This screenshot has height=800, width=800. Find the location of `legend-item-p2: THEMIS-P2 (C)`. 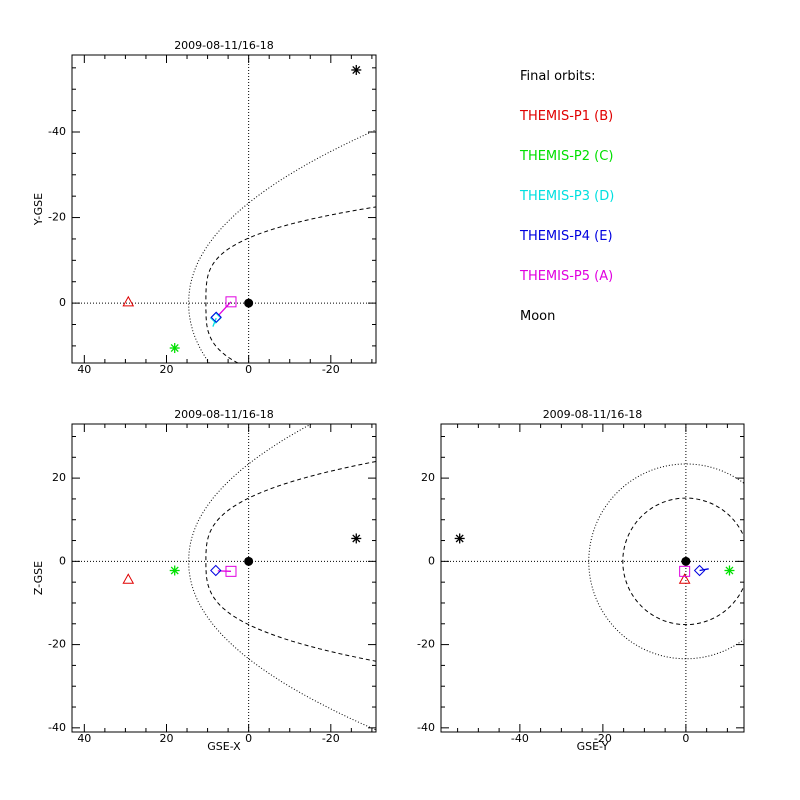

legend-item-p2: THEMIS-P2 (C) is located at coordinates (566, 156).